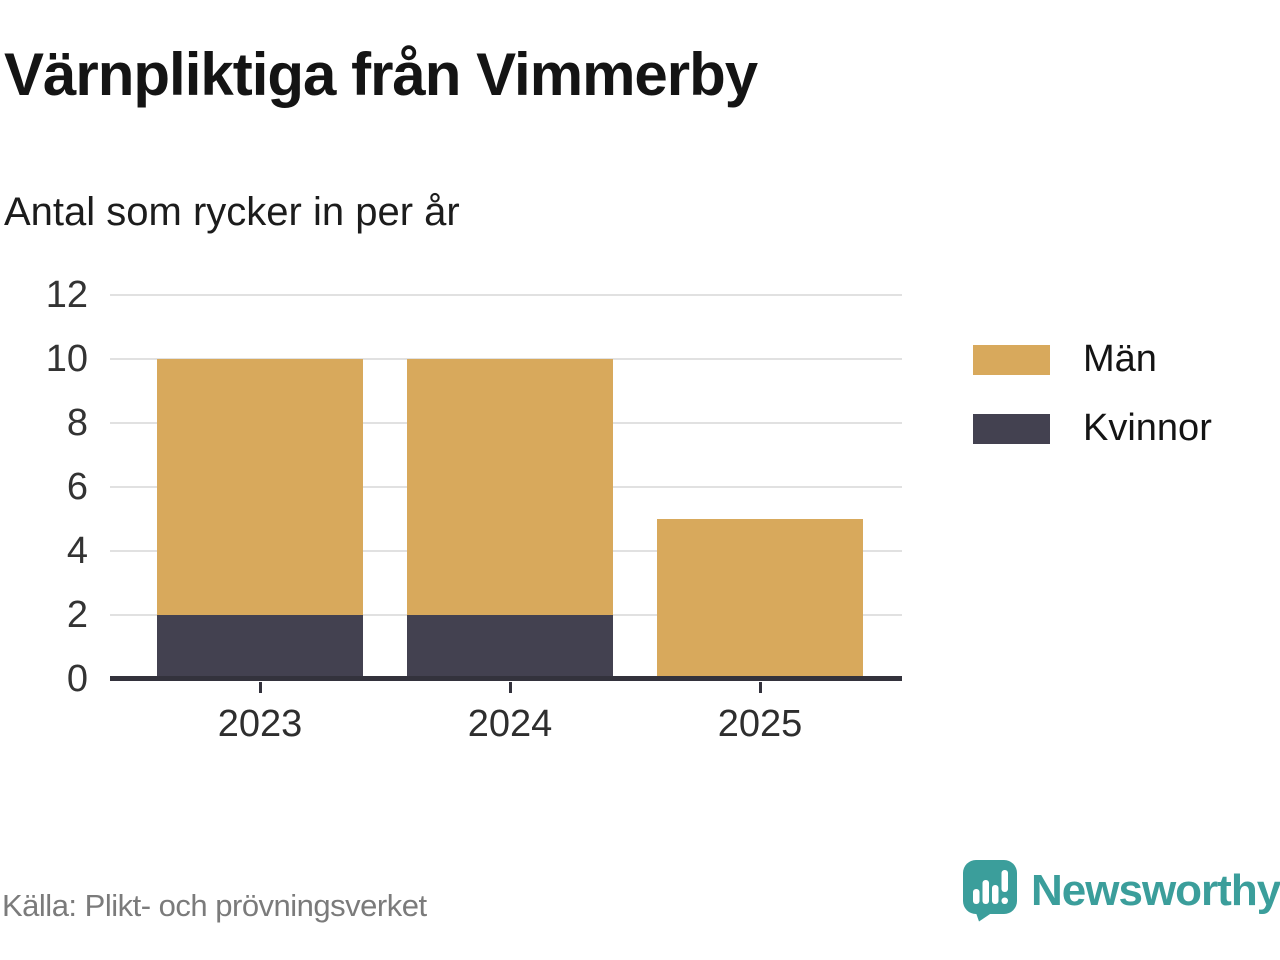 This screenshot has width=1280, height=960. I want to click on newsworthy-chart-bubble-icon, so click(990, 893).